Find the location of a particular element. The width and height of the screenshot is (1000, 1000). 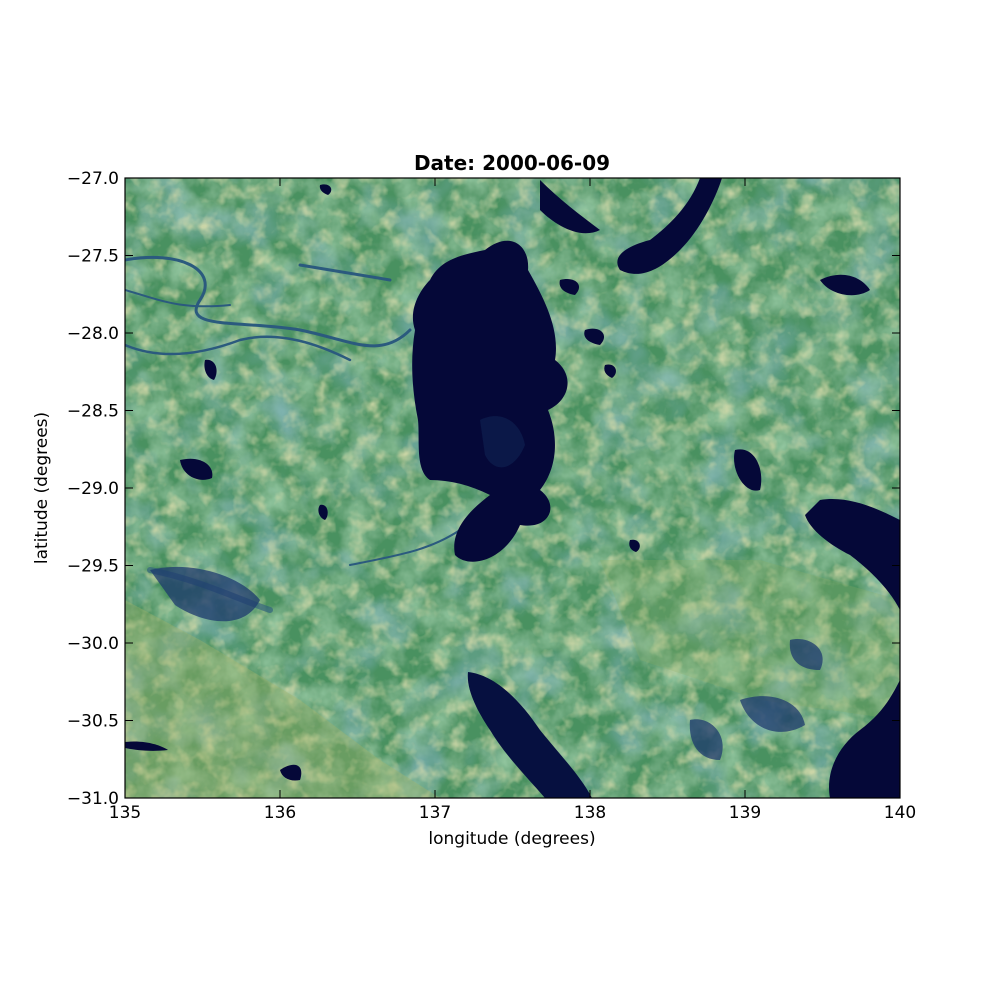

x-tick-label: 137 is located at coordinates (435, 813).